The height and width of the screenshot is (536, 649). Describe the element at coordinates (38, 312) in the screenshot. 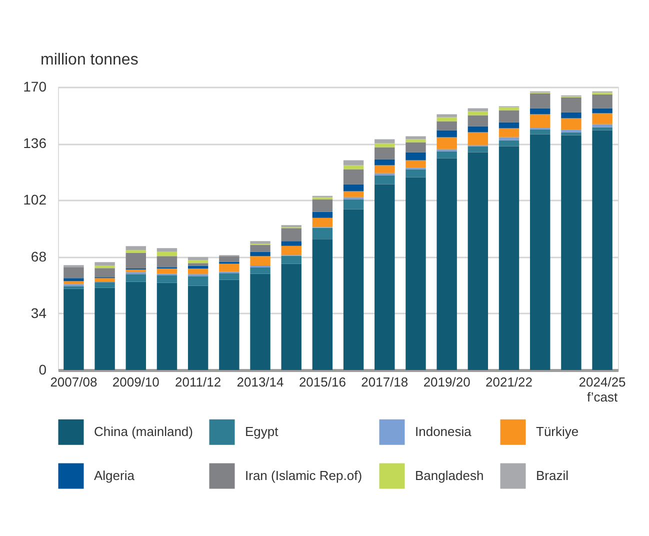

I see `y-tick-label: 34` at that location.